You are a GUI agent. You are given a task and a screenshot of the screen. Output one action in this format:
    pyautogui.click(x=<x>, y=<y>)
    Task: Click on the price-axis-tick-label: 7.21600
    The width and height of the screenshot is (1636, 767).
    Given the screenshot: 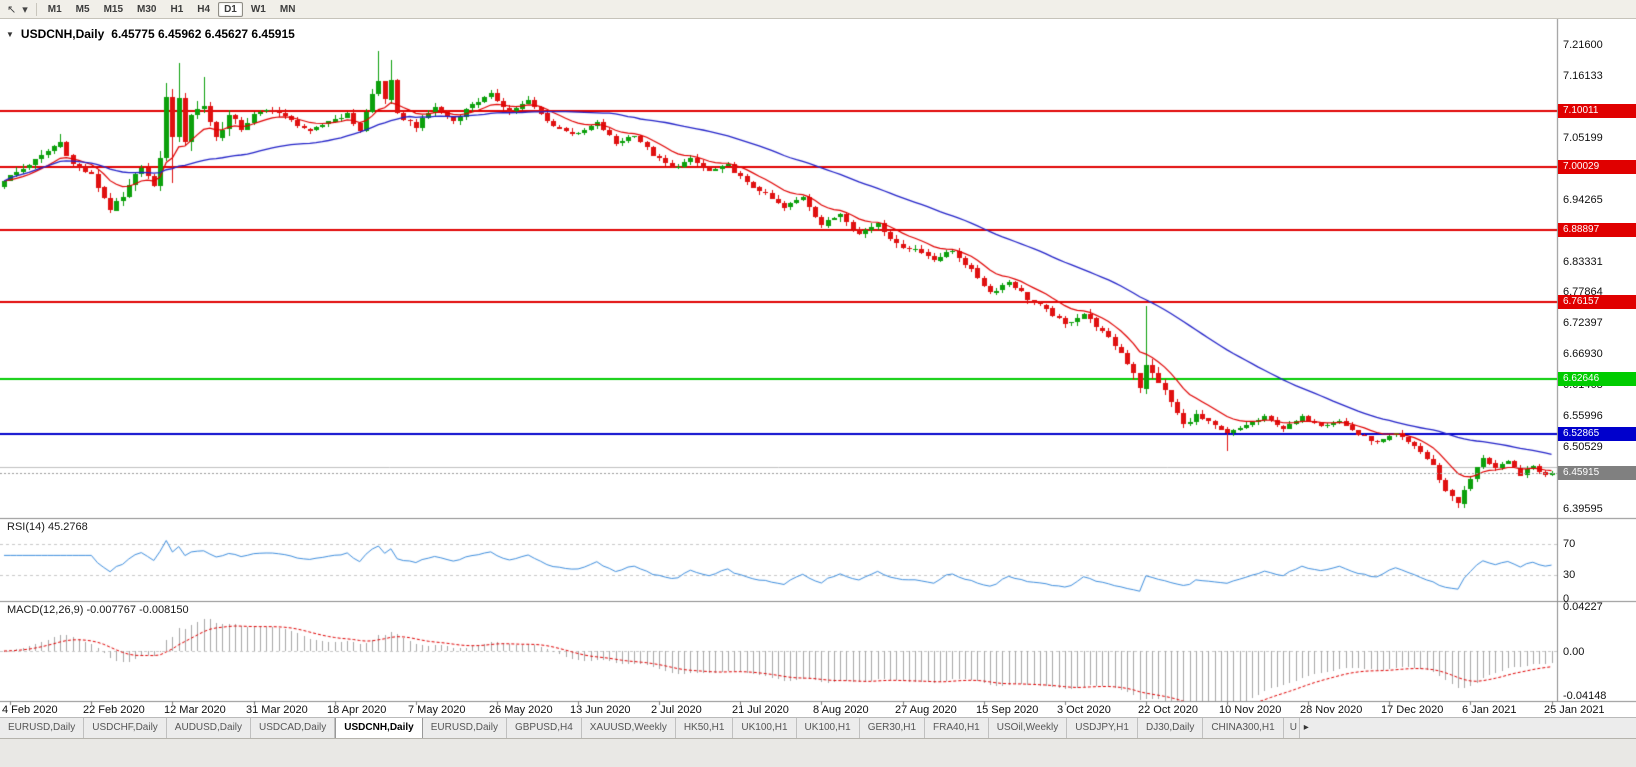 What is the action you would take?
    pyautogui.click(x=1583, y=45)
    